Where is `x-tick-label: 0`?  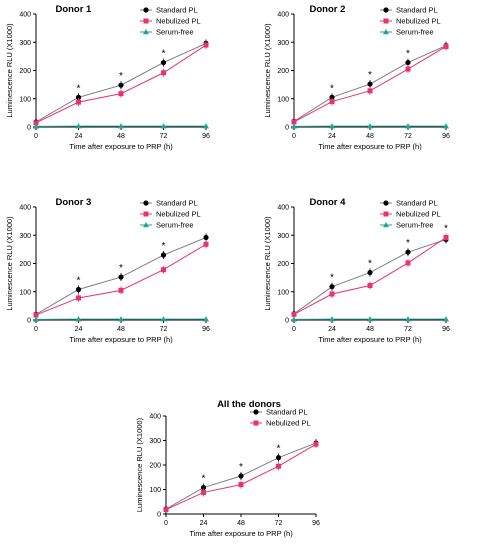 x-tick-label: 0 is located at coordinates (166, 523).